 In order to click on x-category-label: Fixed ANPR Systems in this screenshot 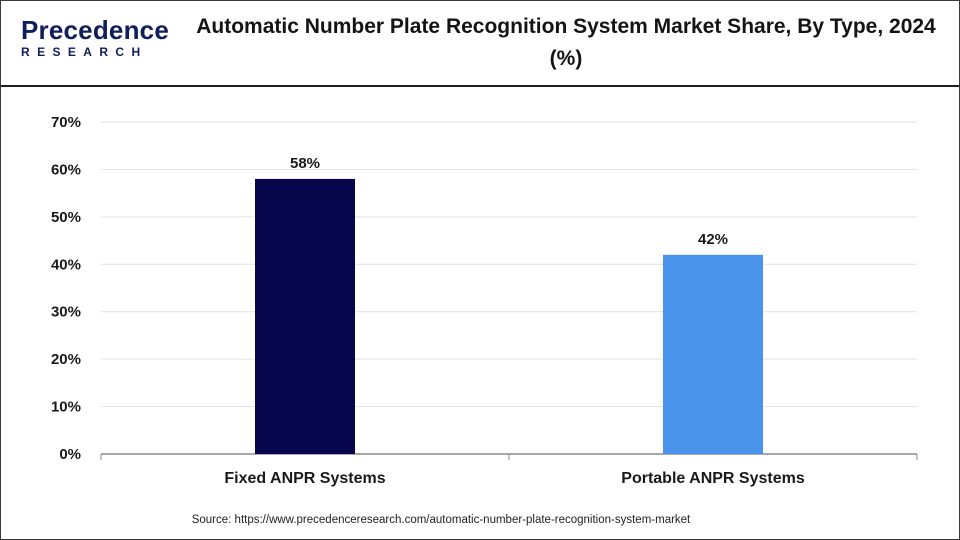, I will do `click(304, 478)`.